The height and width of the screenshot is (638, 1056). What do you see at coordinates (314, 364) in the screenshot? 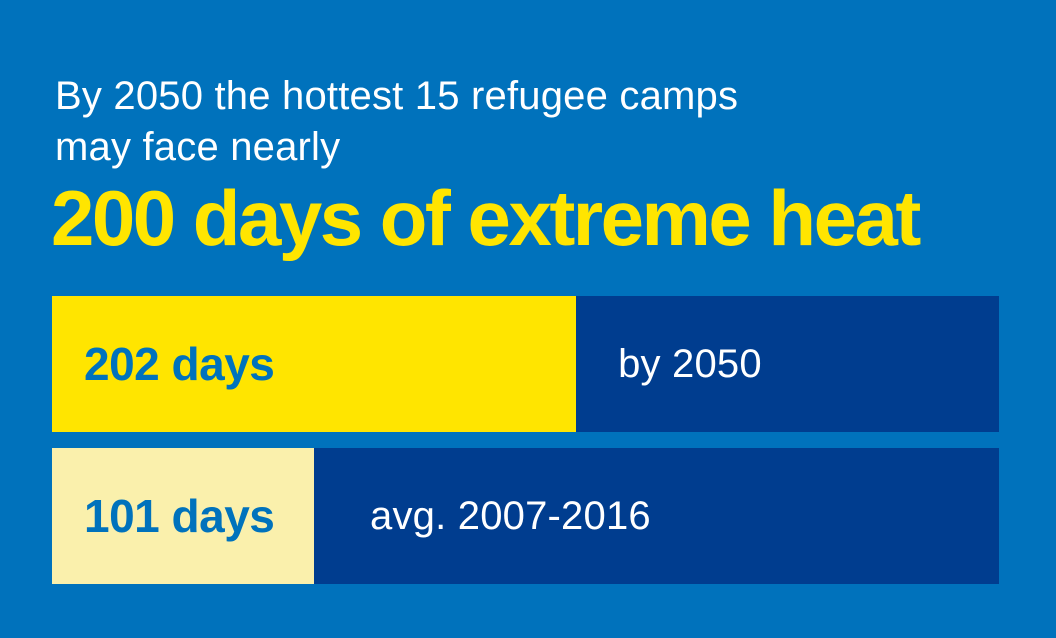
I see `bar-2050: 202 days` at bounding box center [314, 364].